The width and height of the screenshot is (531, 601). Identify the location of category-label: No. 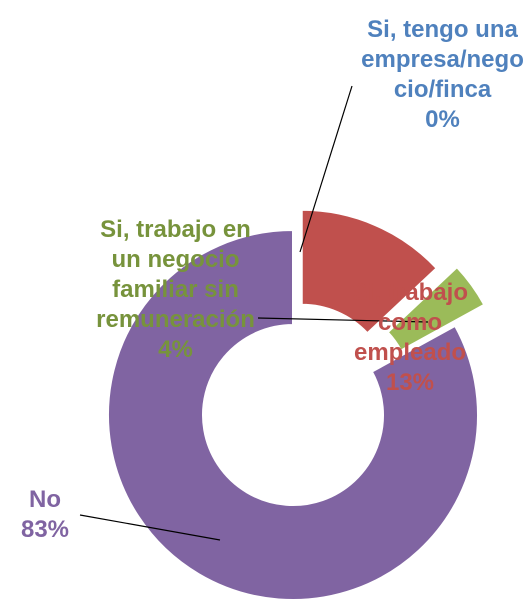
(45, 499).